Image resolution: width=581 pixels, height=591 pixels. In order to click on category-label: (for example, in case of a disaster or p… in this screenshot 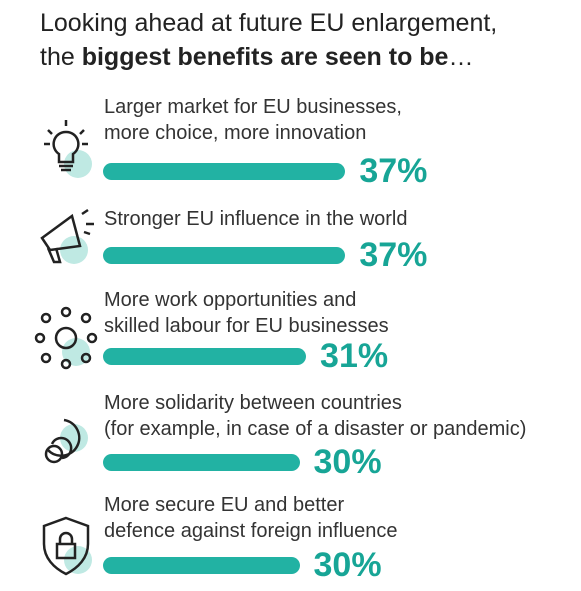, I will do `click(315, 429)`.